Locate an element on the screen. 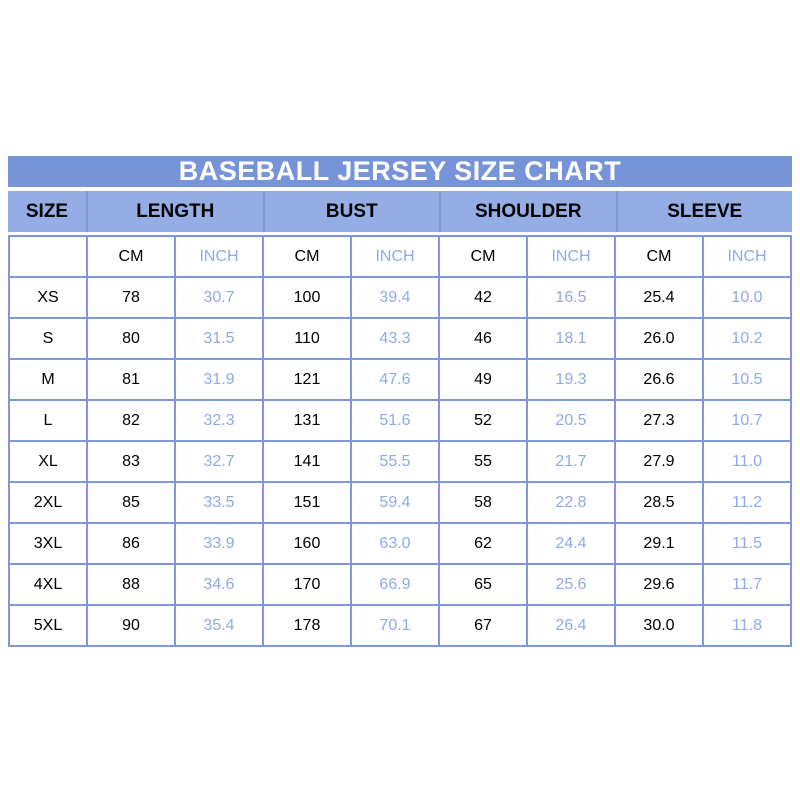  table-cell: 10.5 is located at coordinates (747, 379).